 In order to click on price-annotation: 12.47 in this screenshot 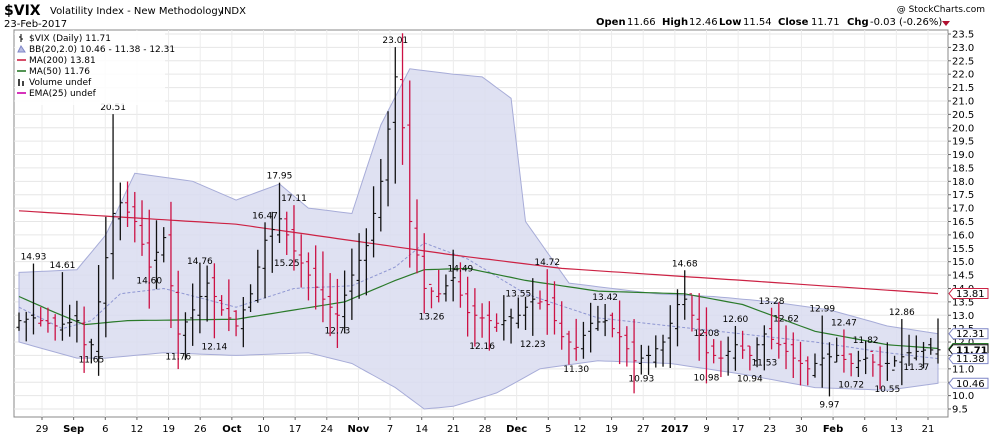, I will do `click(844, 323)`.